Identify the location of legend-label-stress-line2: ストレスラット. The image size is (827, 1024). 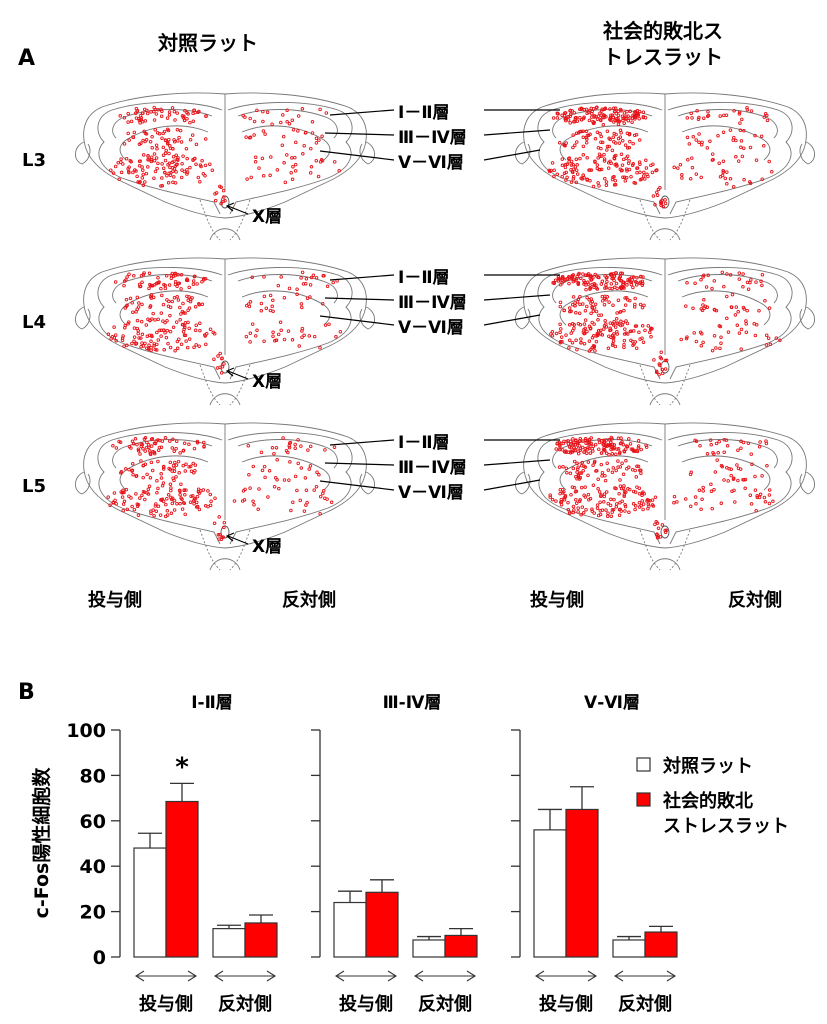
(726, 826).